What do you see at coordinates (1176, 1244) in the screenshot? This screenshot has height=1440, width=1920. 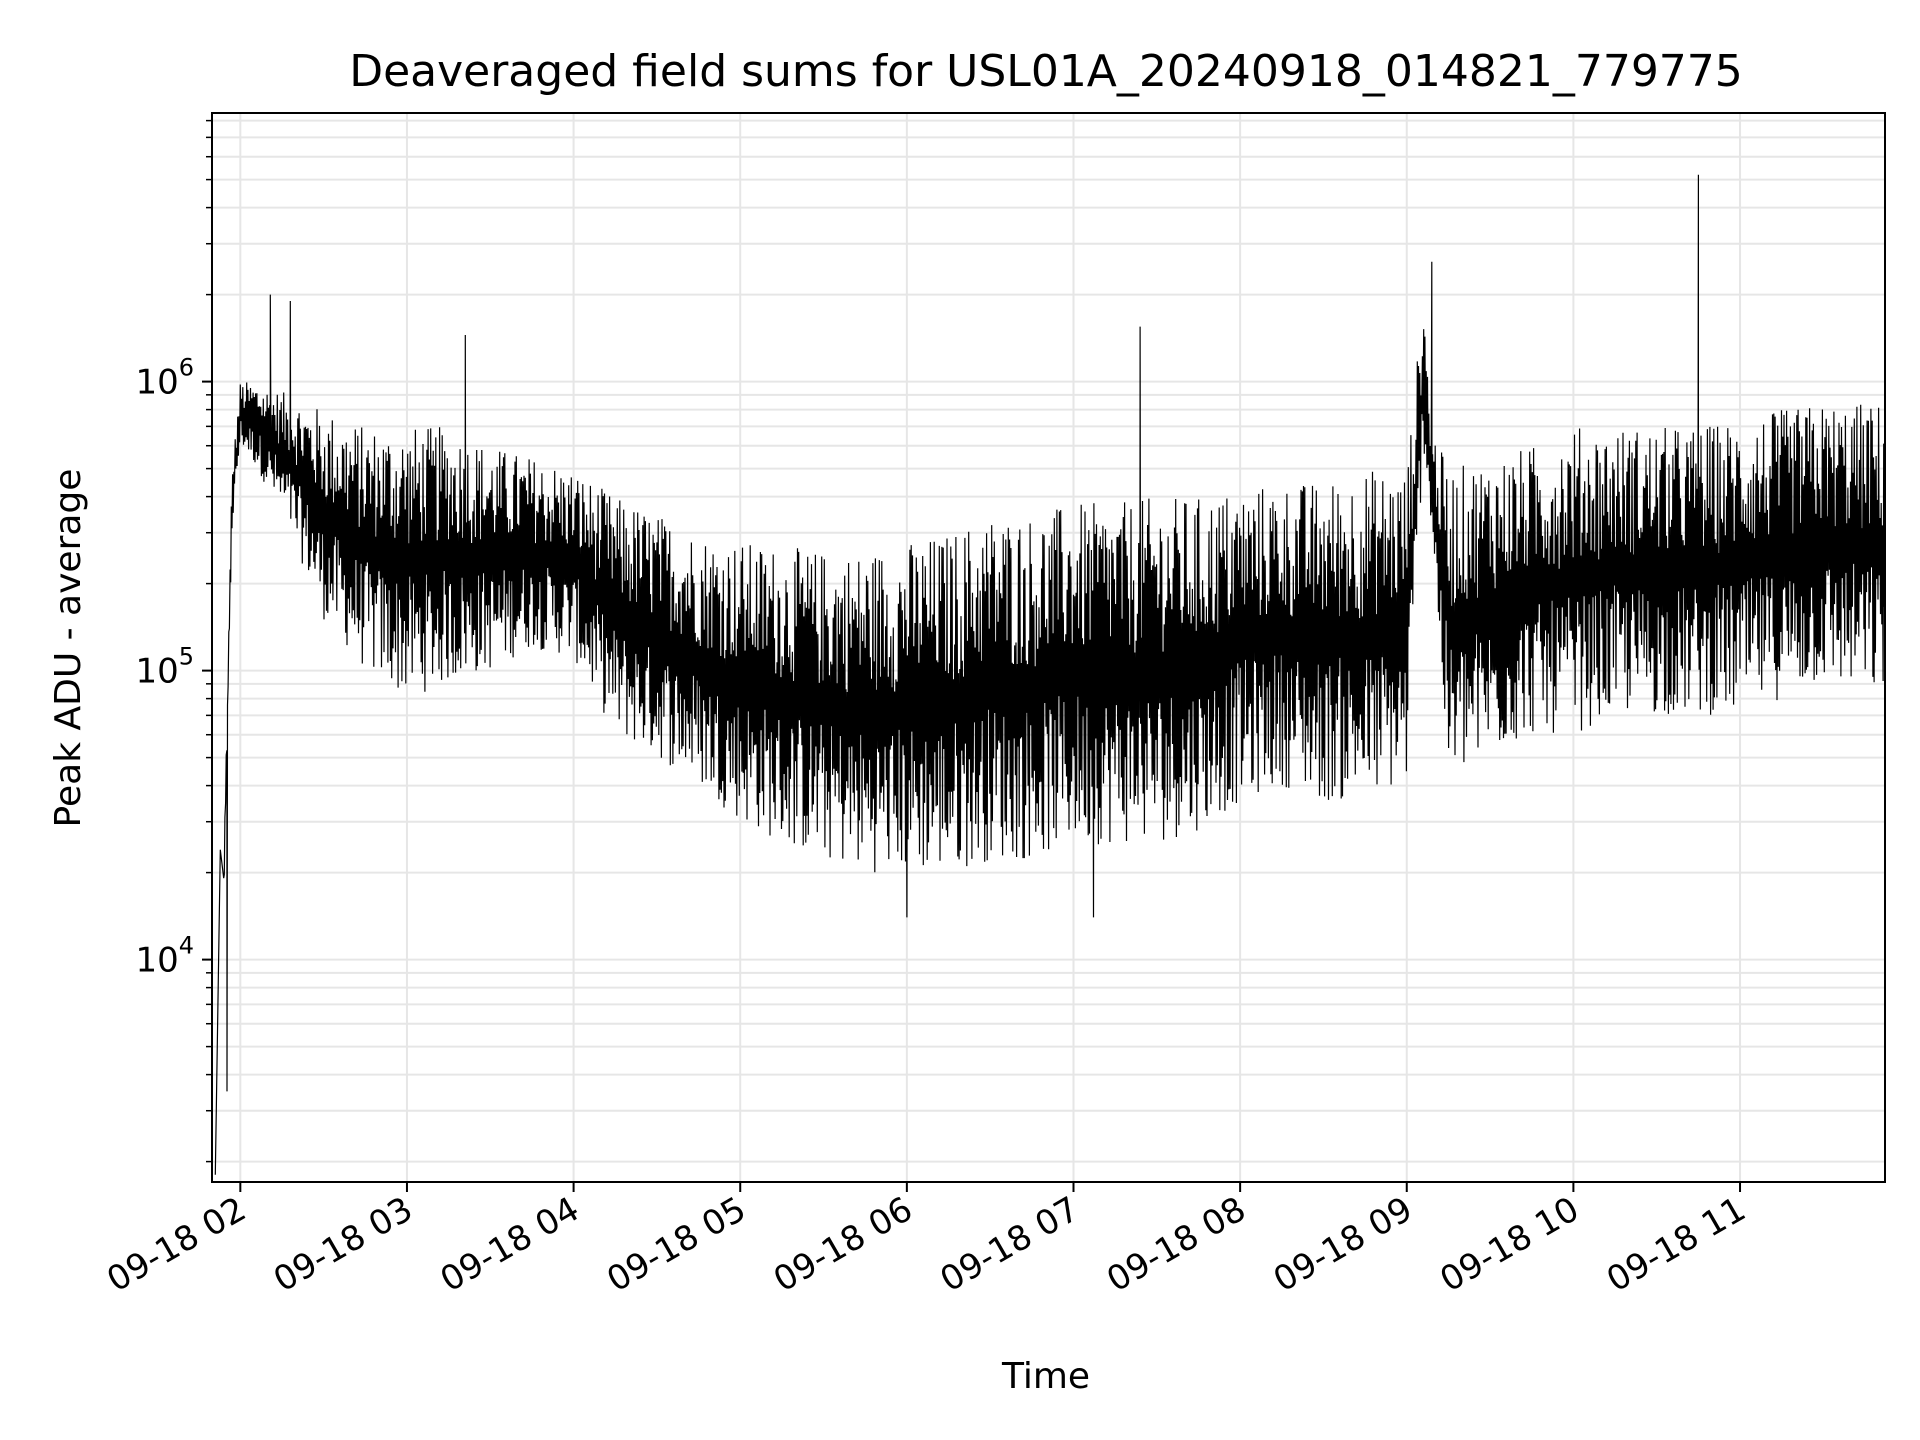 I see `x-tick-label: 09-18 08` at bounding box center [1176, 1244].